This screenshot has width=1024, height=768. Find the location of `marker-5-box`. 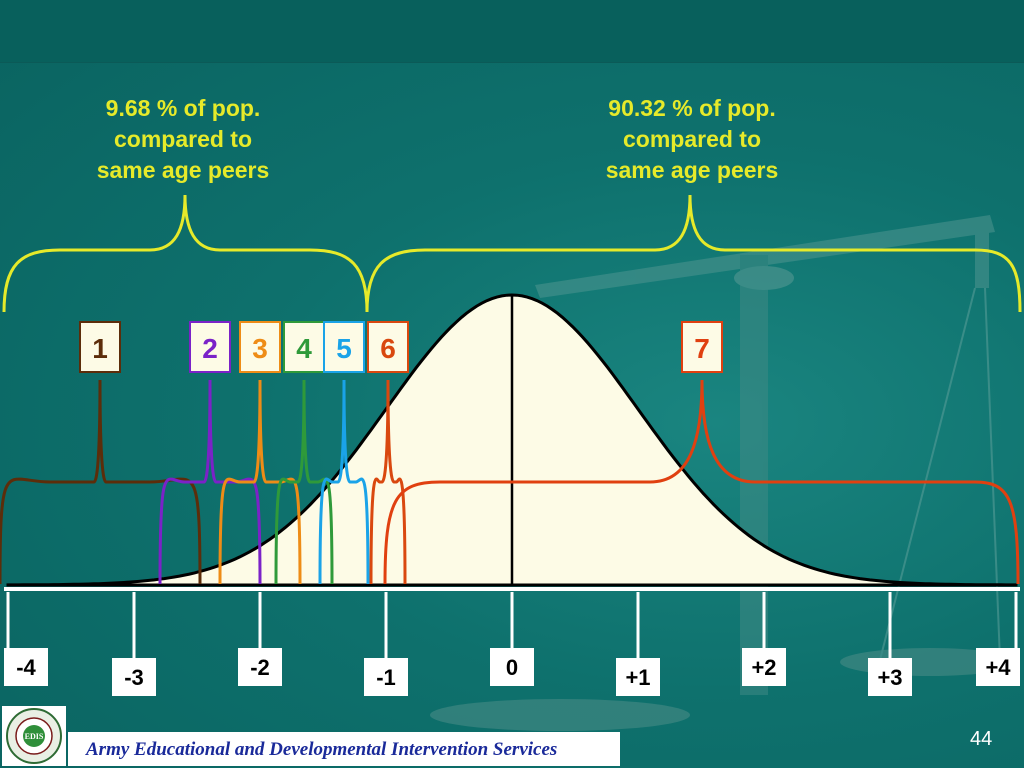

marker-5-box is located at coordinates (344, 347).